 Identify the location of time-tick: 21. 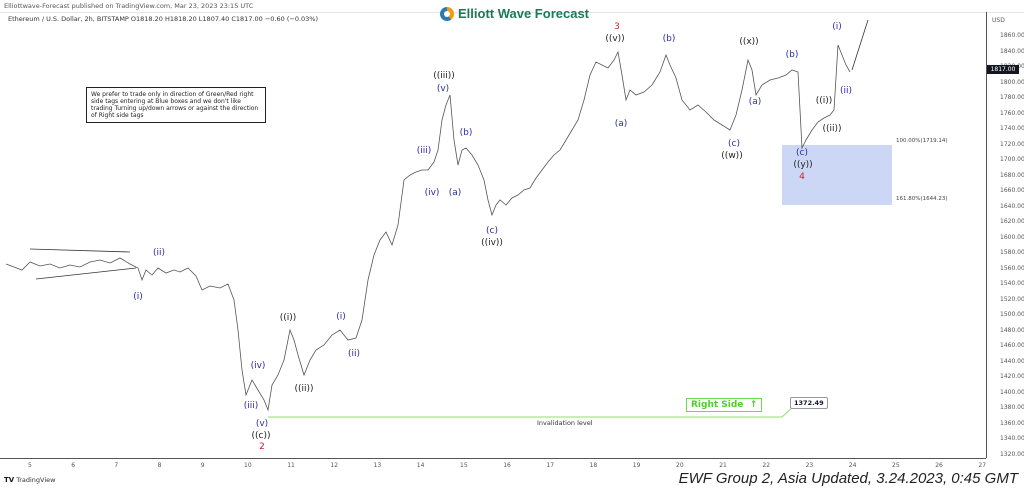
(723, 465).